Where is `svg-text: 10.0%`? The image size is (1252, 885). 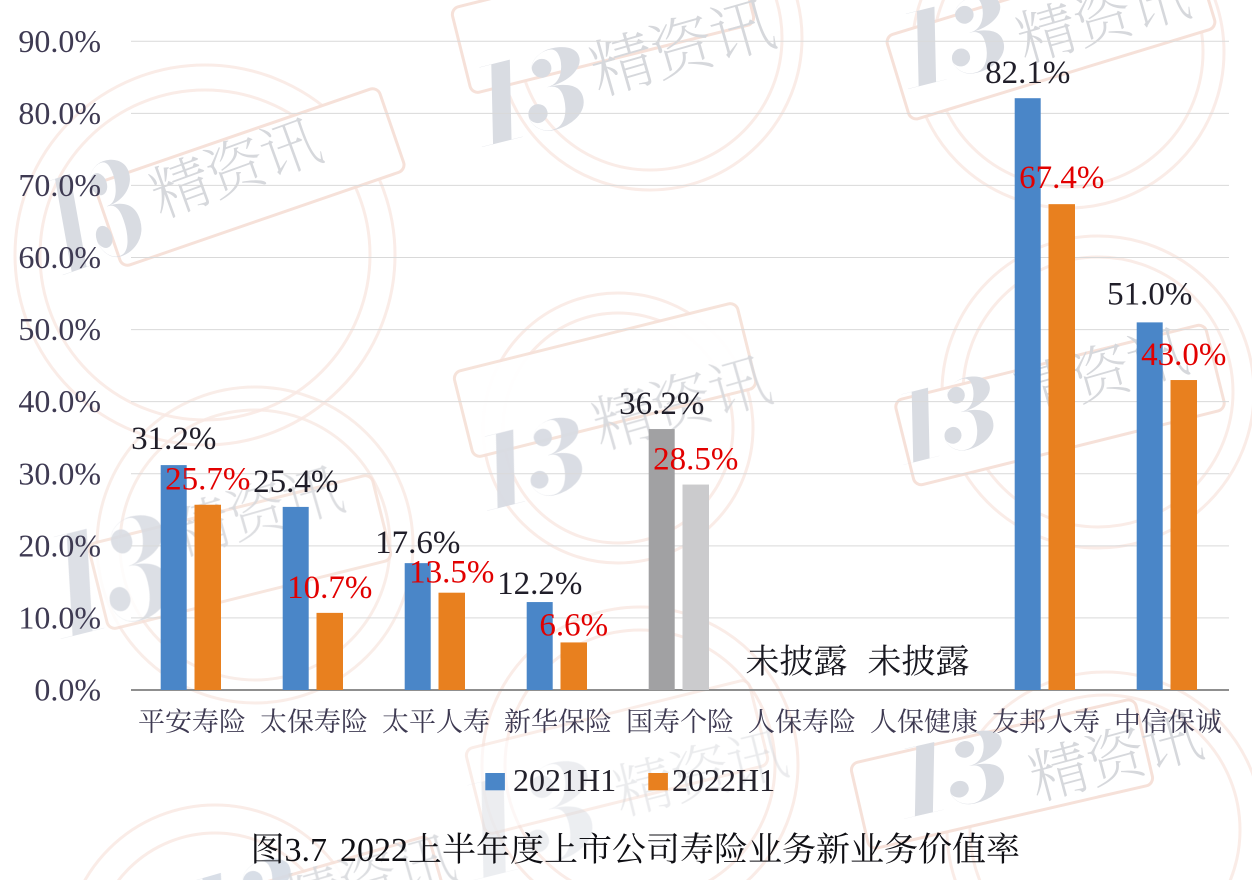
svg-text: 10.0% is located at coordinates (59, 617).